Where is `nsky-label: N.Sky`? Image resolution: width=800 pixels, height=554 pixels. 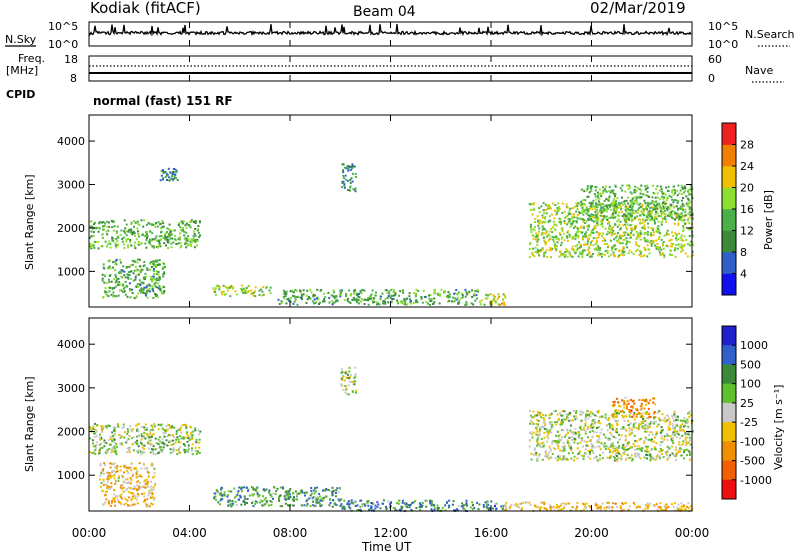 nsky-label: N.Sky is located at coordinates (21, 39).